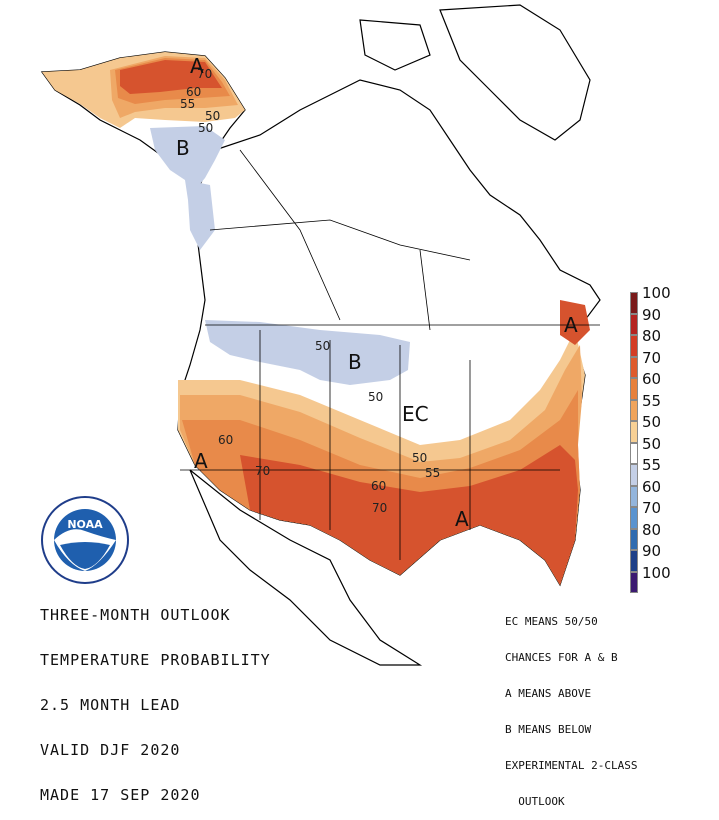 The image size is (719, 820). Describe the element at coordinates (225, 440) in the screenshot. I see `contour-label-sw-60: 60` at that location.